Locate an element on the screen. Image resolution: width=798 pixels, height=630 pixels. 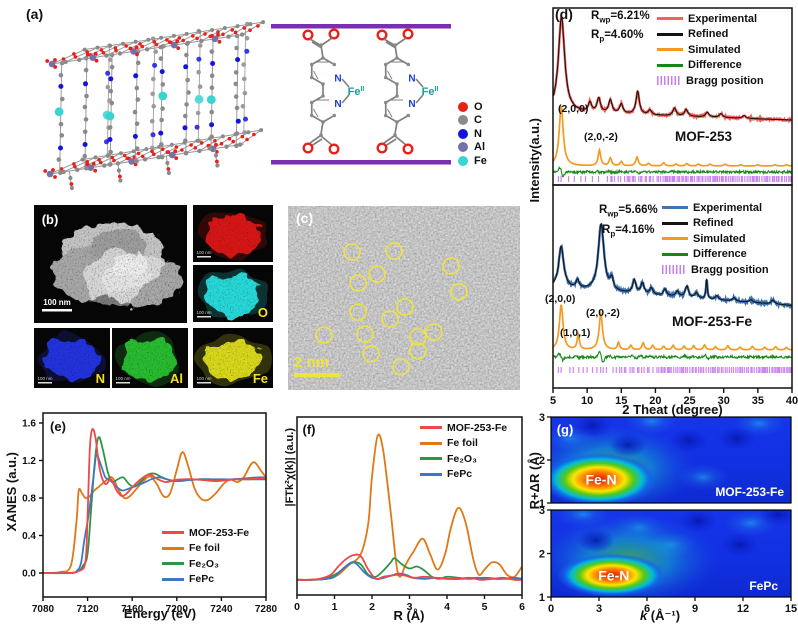
svg-text: 1.2 is located at coordinates (29, 461).